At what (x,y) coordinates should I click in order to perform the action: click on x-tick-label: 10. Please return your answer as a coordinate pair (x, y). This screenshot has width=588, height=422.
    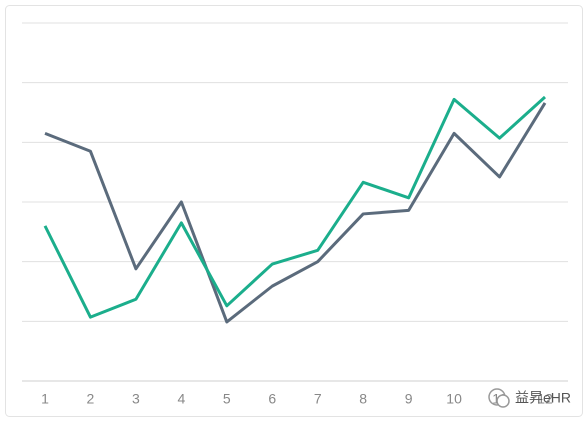
    Looking at the image, I should click on (454, 399).